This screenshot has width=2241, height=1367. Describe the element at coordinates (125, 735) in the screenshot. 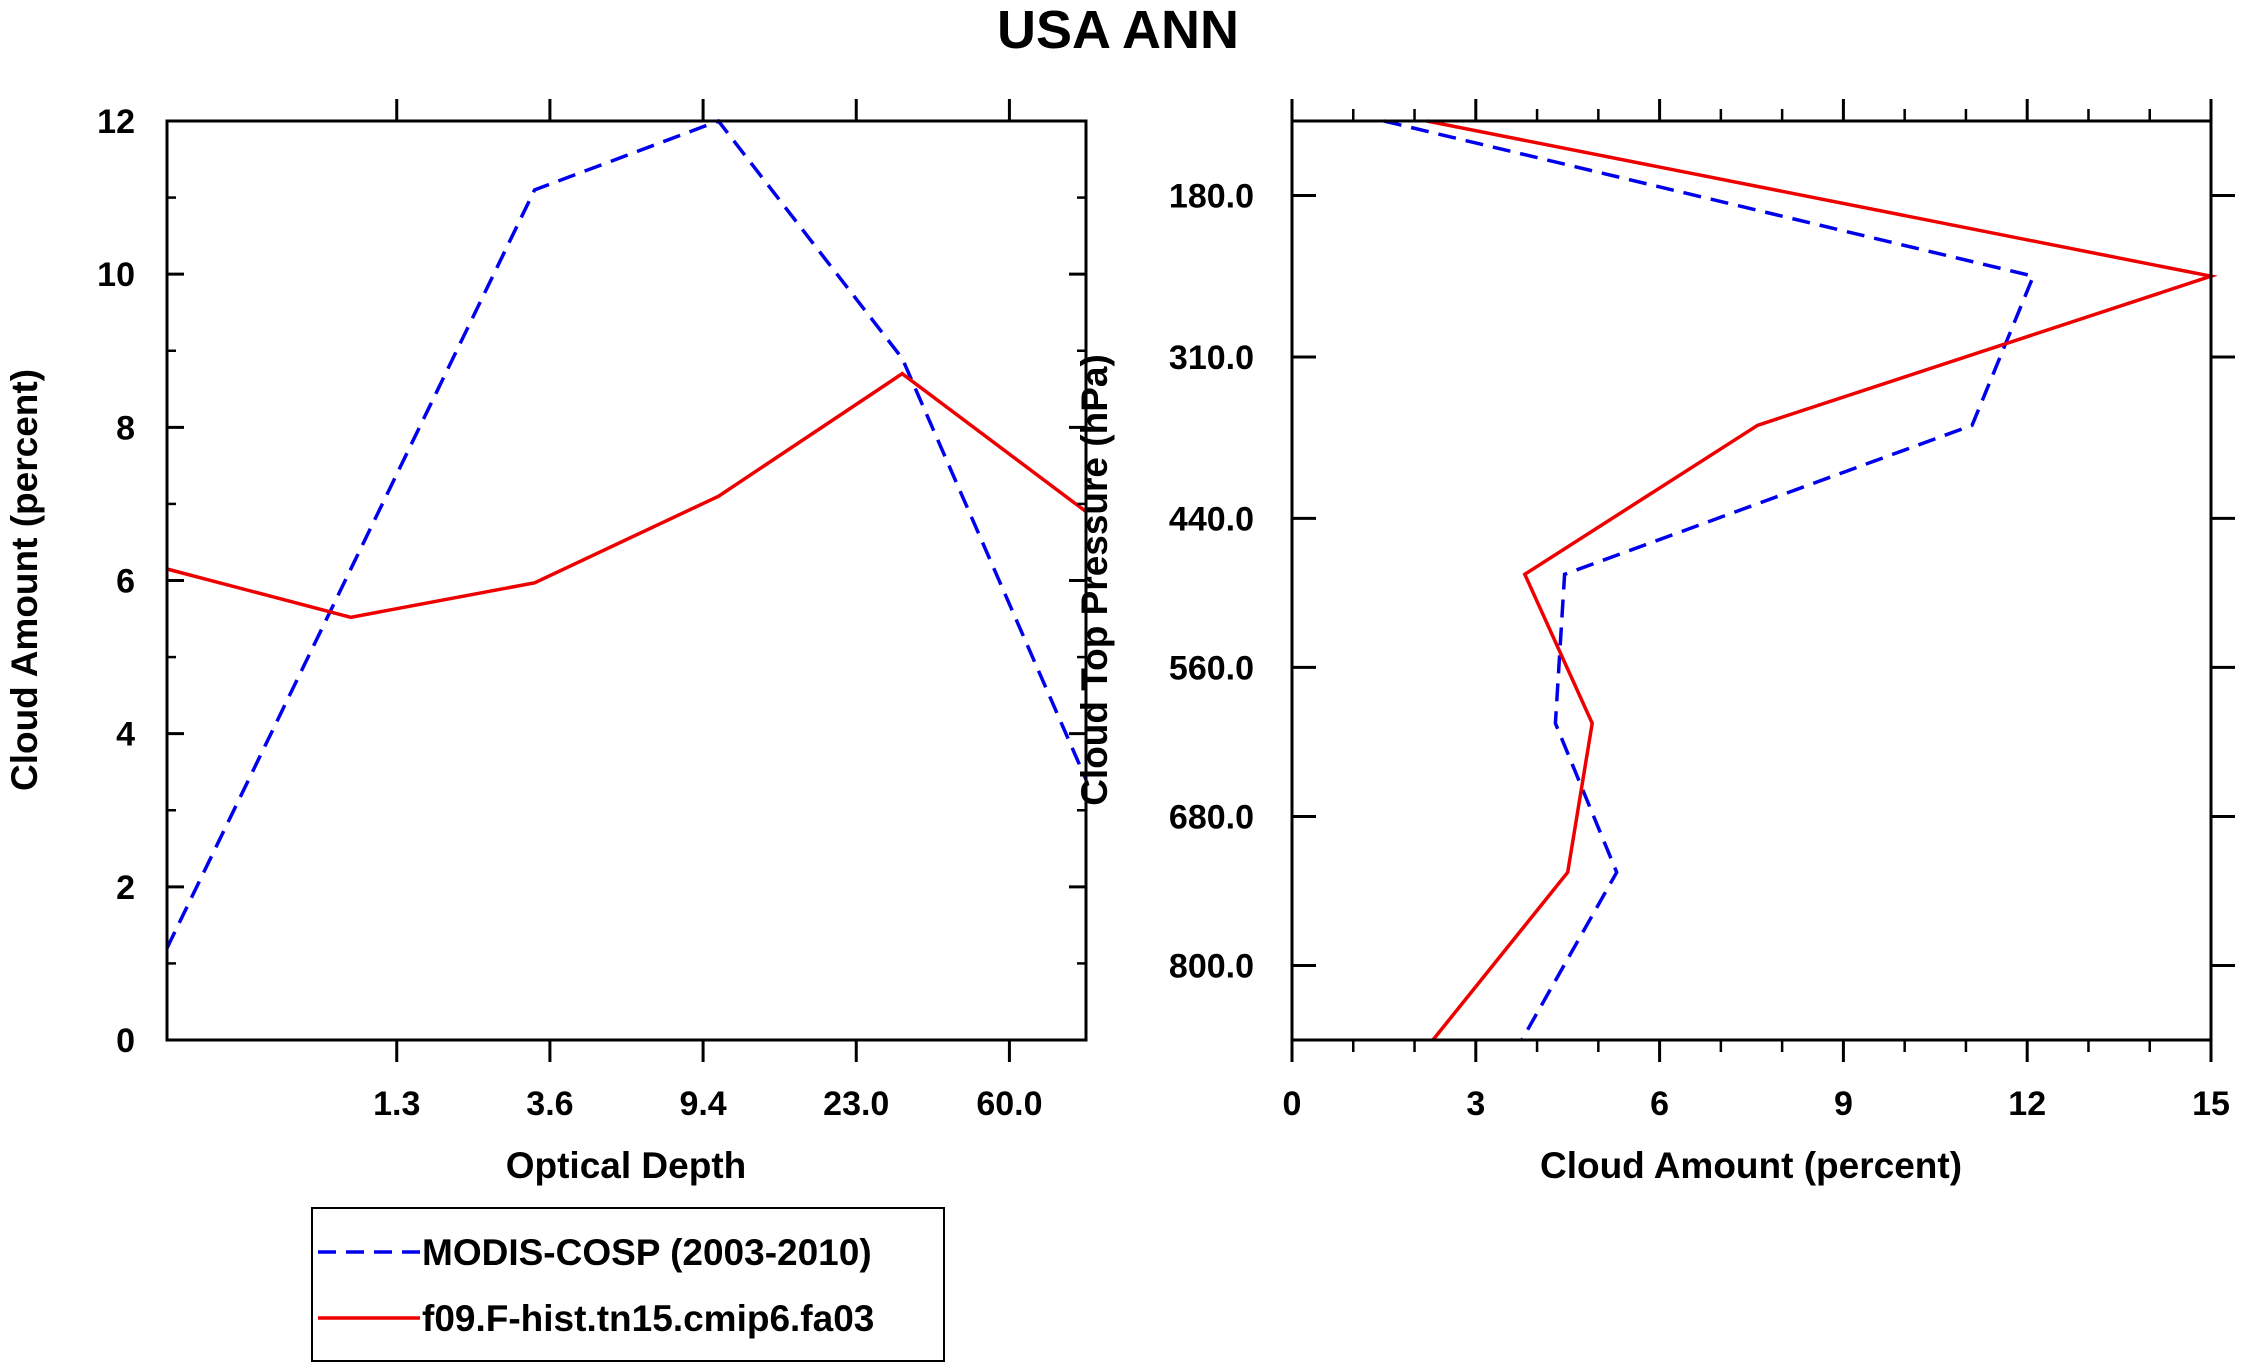

I see `left-y-tick-label: 4` at that location.